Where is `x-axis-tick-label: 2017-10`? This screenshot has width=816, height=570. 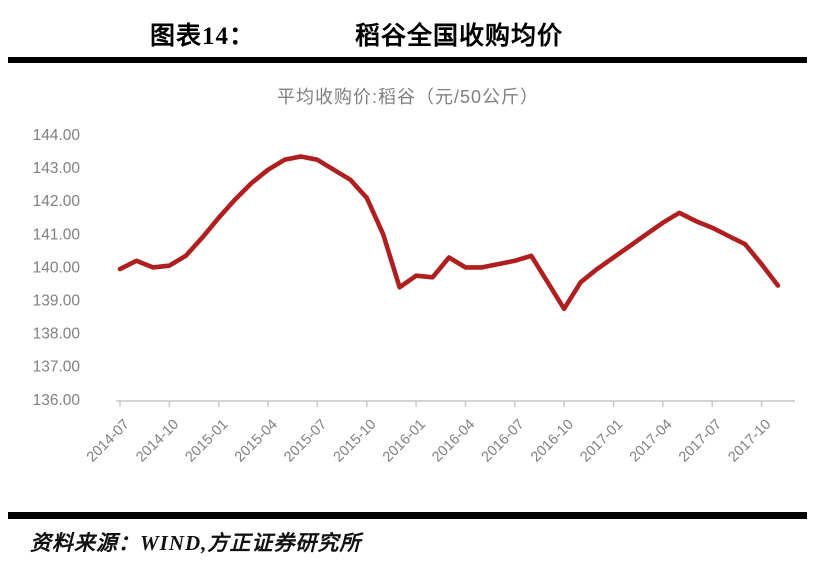 x-axis-tick-label: 2017-10 is located at coordinates (749, 441).